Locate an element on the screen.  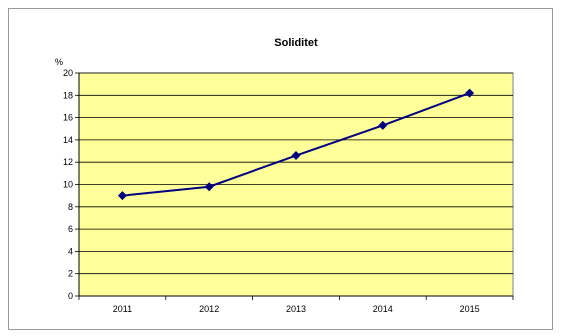
y-axis: 0 2 4 6 8 10 12 14 16 18 20 is located at coordinates (71, 184).